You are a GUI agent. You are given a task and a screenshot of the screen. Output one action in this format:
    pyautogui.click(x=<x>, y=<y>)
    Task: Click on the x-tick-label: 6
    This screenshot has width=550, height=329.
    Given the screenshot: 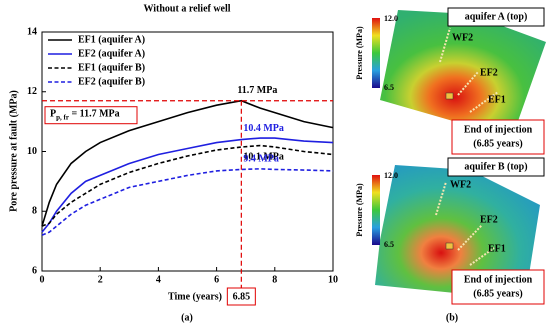 What is the action you would take?
    pyautogui.click(x=216, y=279)
    